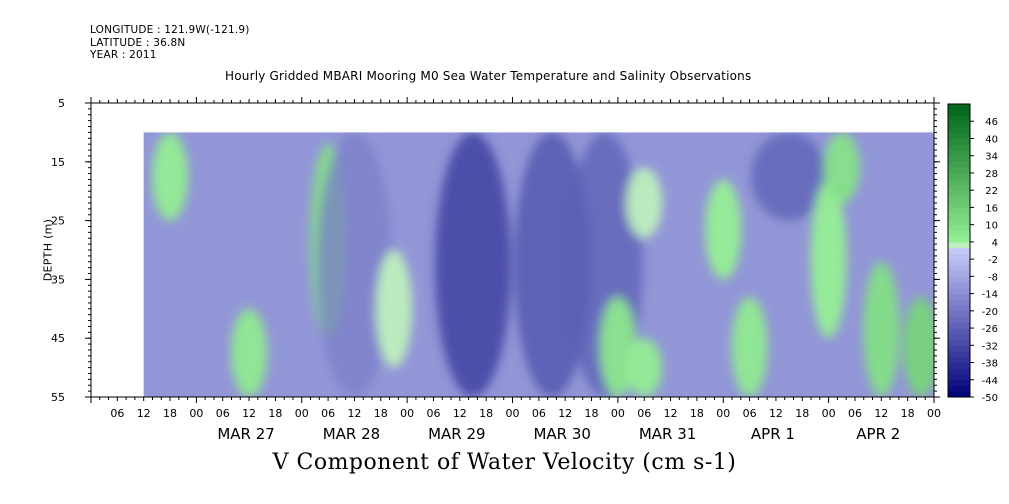 This screenshot has height=504, width=1009. Describe the element at coordinates (456, 434) in the screenshot. I see `x-date-label: MAR 29` at that location.